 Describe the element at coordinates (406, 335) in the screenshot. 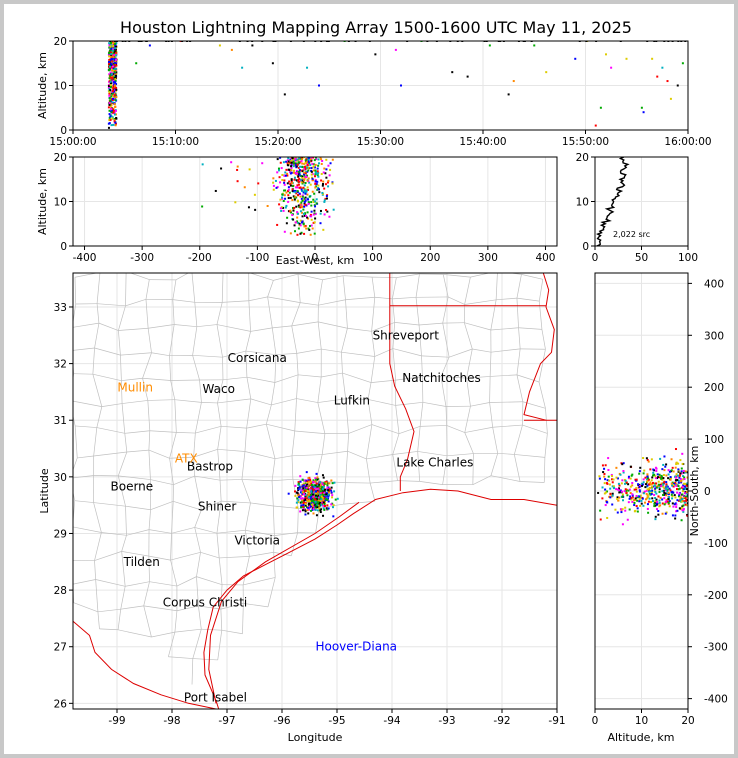

I see `city-label: Shreveport` at that location.